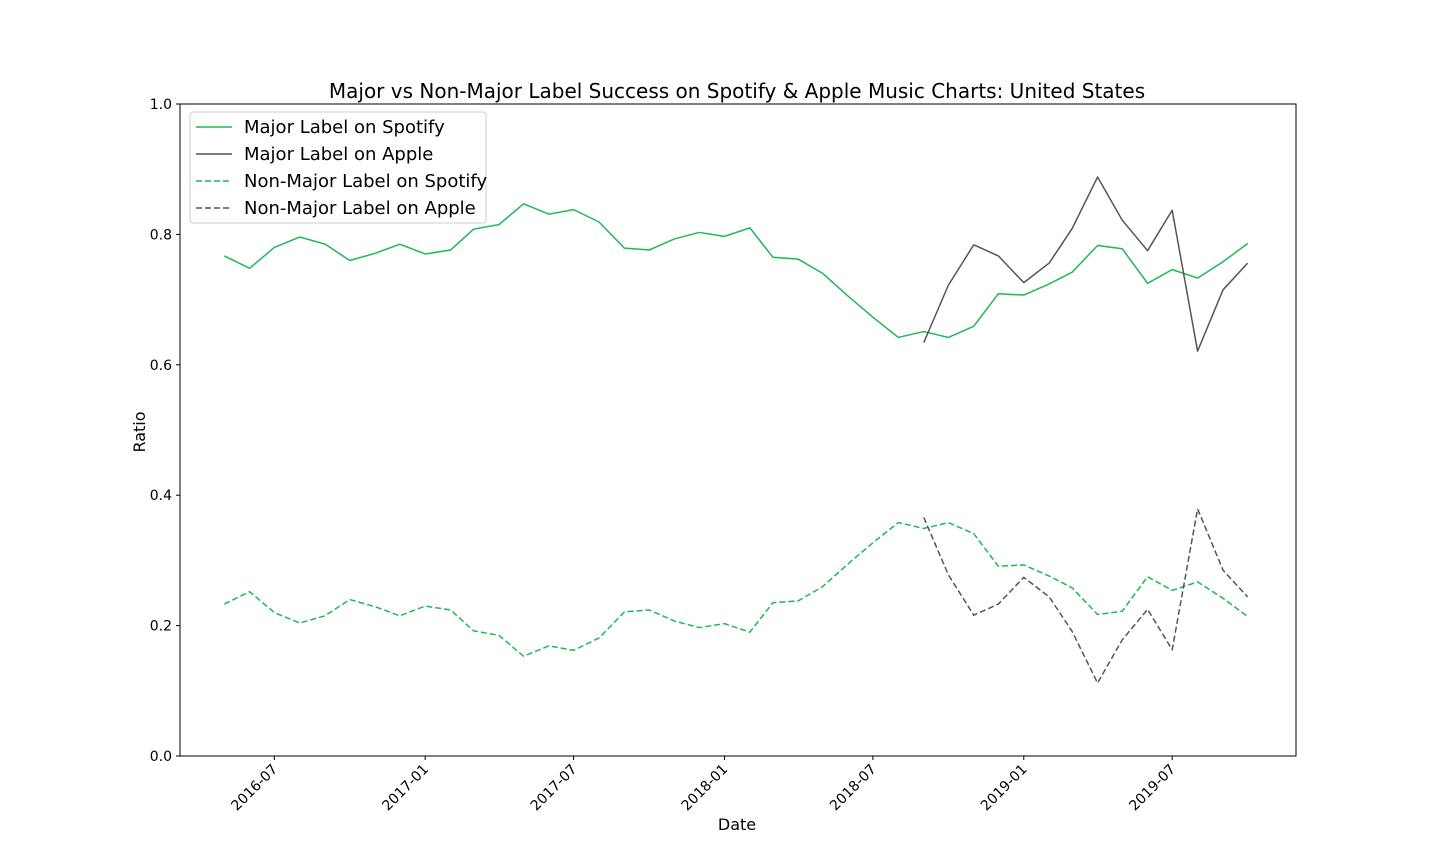  Describe the element at coordinates (338, 154) in the screenshot. I see `legend-label-1: Major Label on Apple` at that location.